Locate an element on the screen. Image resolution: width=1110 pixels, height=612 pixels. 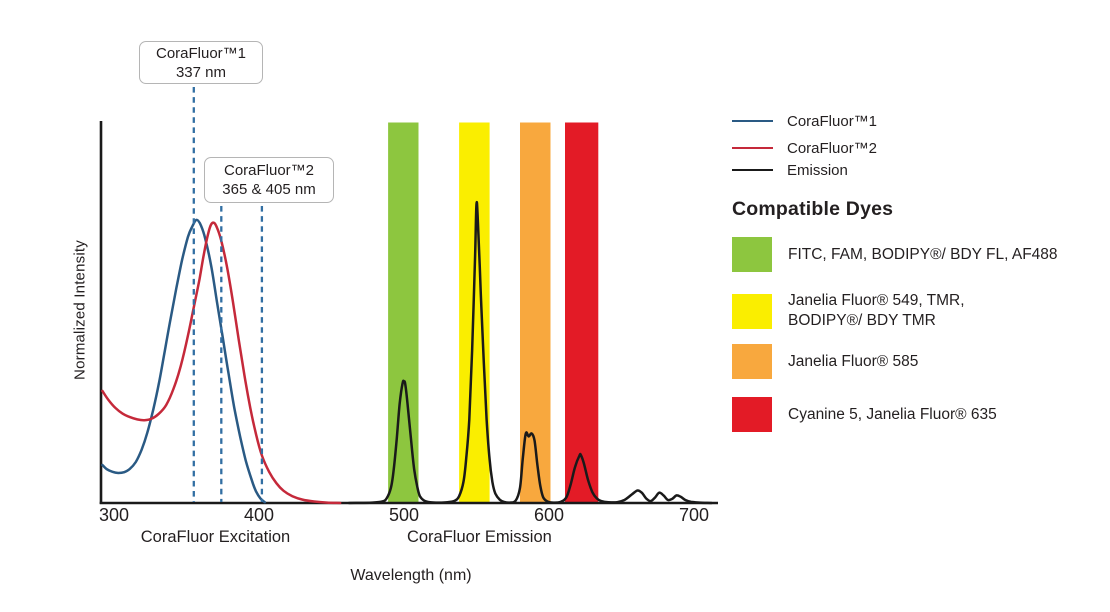
dye-row-green: FITC, FAM, BODIPY®/ BDY FL, AF488 is located at coordinates (895, 254).